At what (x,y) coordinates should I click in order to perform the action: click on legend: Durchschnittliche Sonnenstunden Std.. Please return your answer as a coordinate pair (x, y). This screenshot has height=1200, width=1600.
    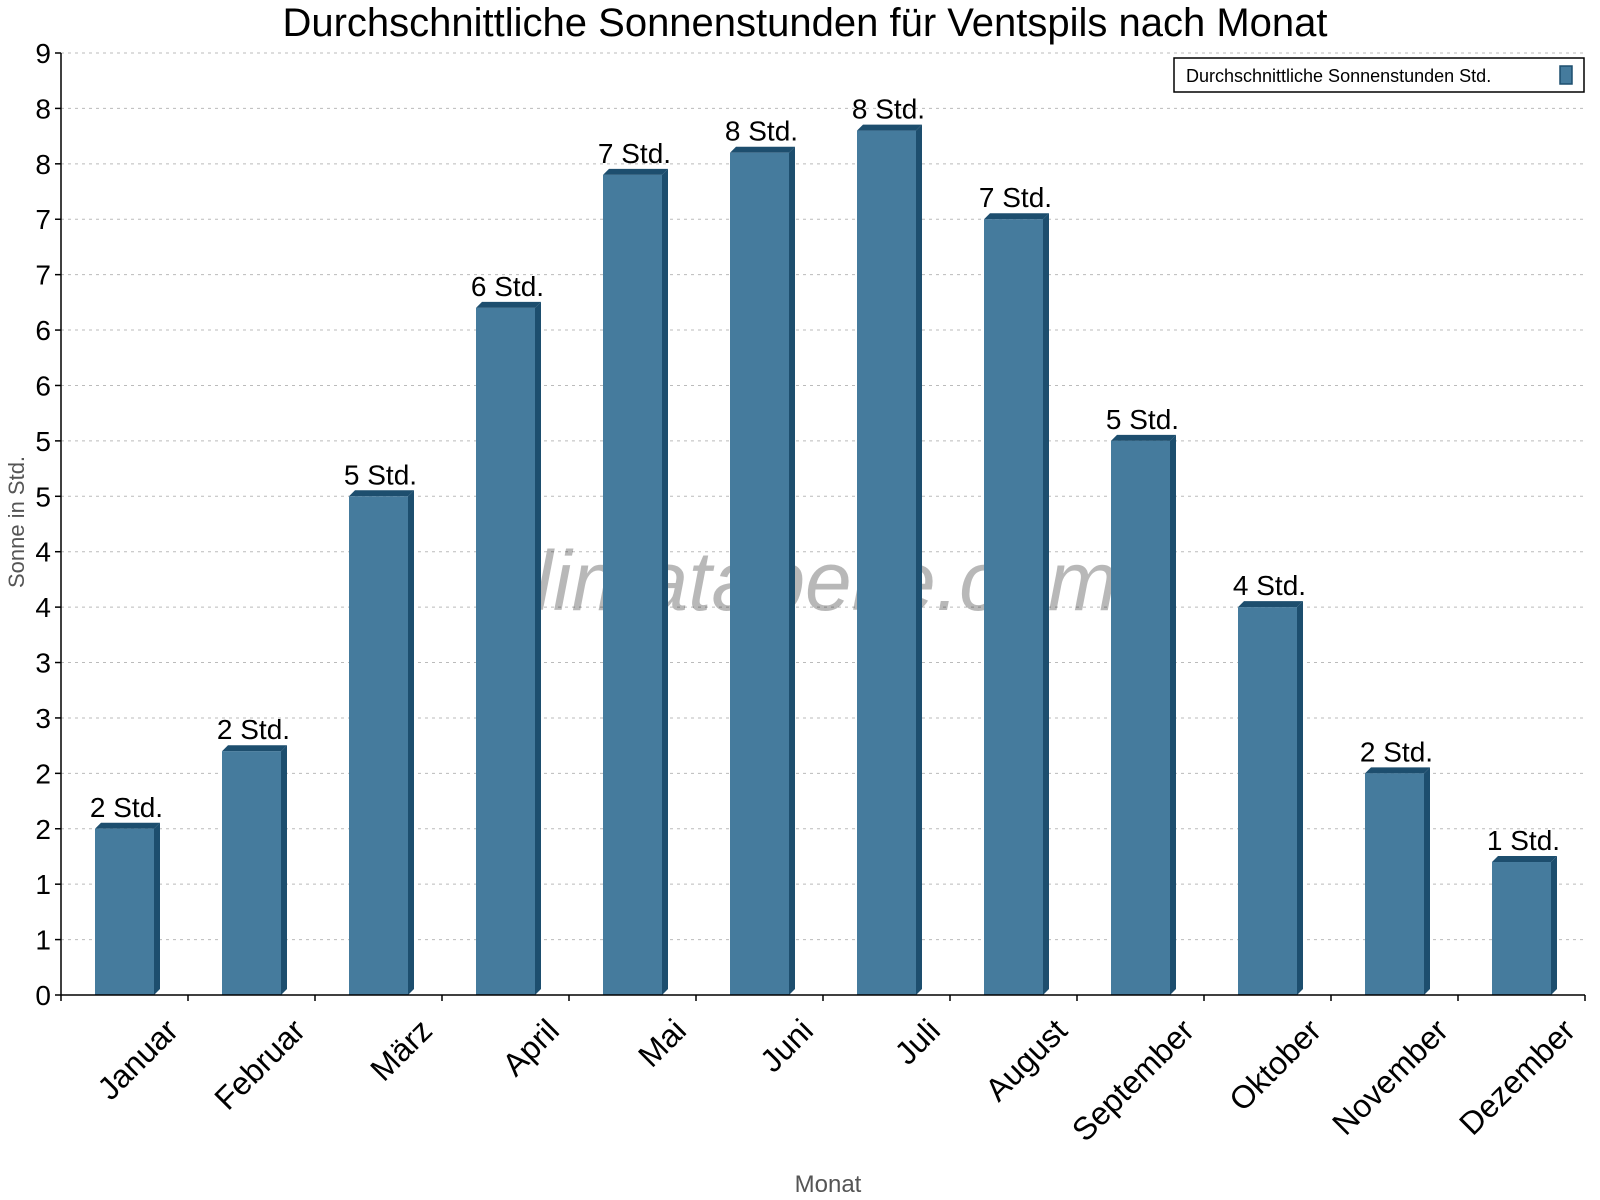
    Looking at the image, I should click on (1379, 75).